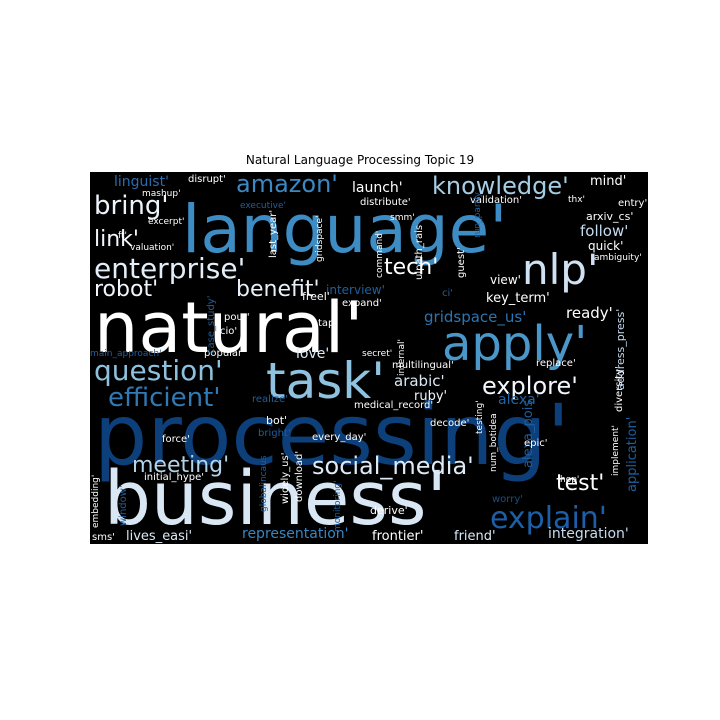 Image resolution: width=720 pixels, height=720 pixels. What do you see at coordinates (103, 537) in the screenshot?
I see `word-cloud-word: sms'` at bounding box center [103, 537].